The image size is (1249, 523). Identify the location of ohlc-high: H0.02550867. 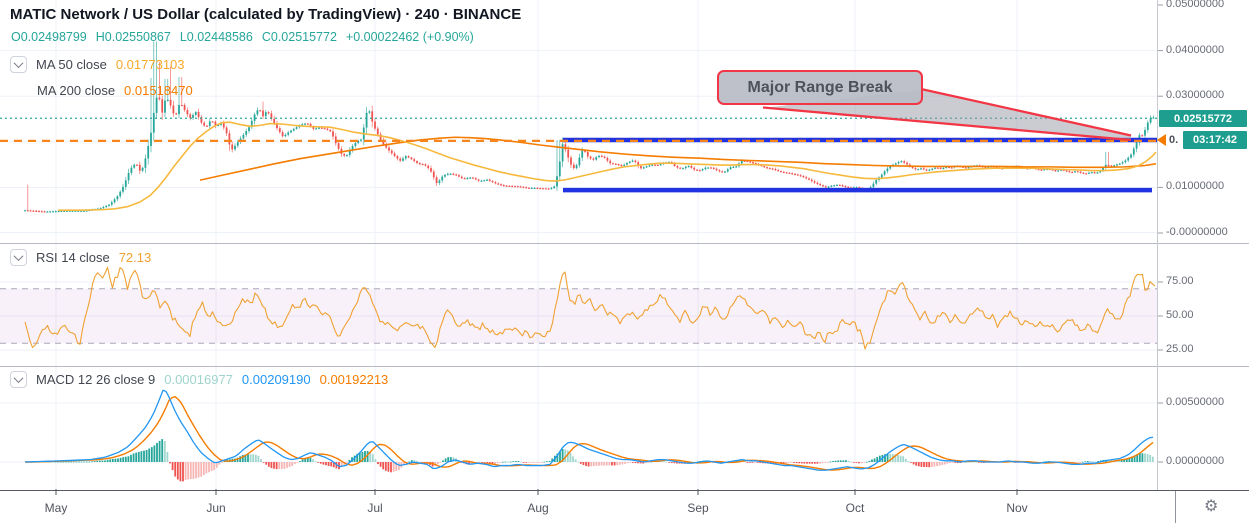
(133, 37).